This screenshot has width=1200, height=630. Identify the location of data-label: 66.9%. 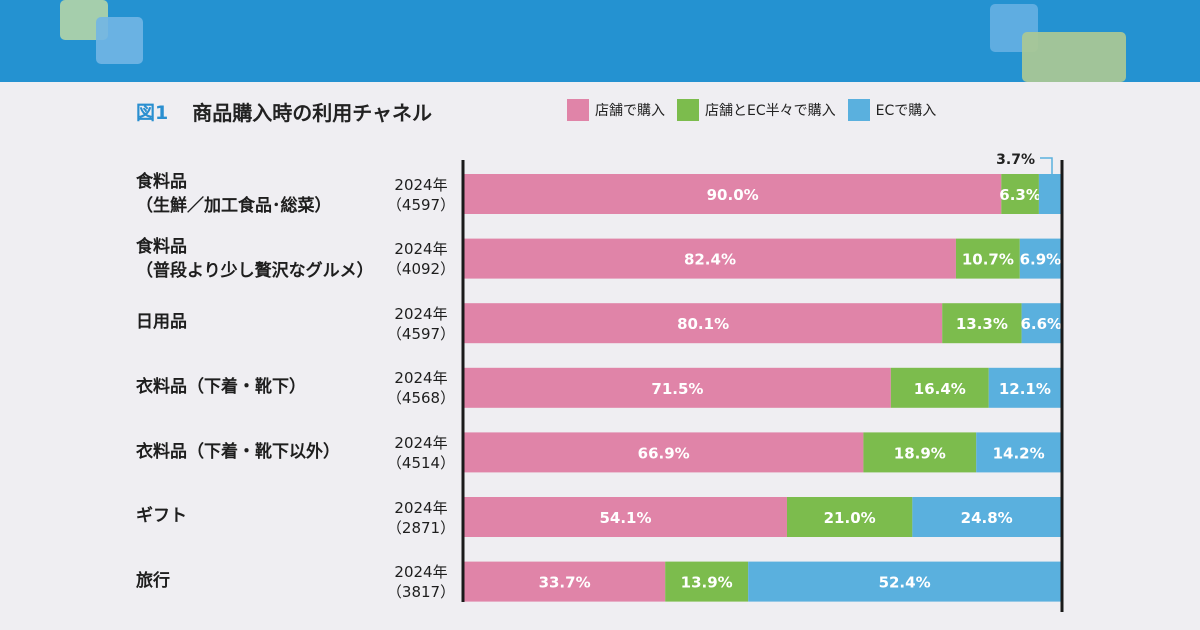
(664, 453).